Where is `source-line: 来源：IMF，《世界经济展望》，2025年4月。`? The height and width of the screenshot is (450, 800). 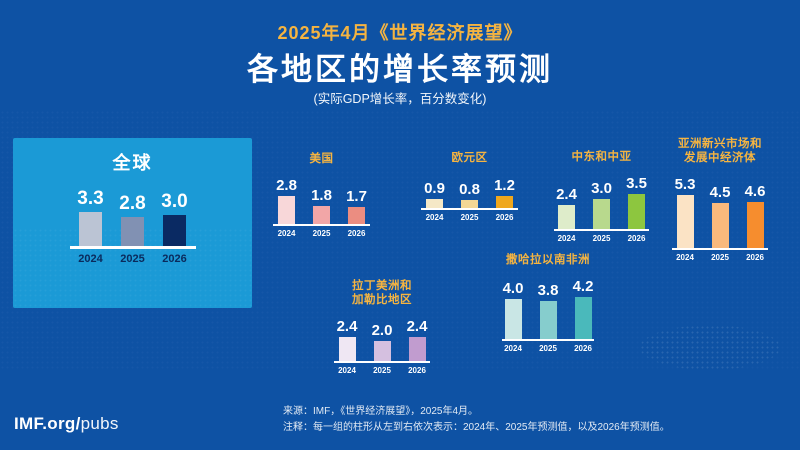
source-line: 来源：IMF，《世界经济展望》，2025年4月。 is located at coordinates (381, 411).